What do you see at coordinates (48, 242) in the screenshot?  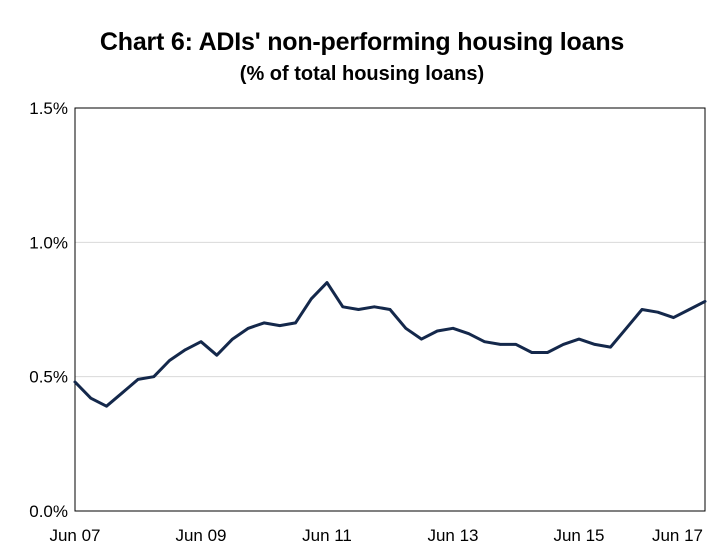 I see `y-tick-label: 1.0%` at bounding box center [48, 242].